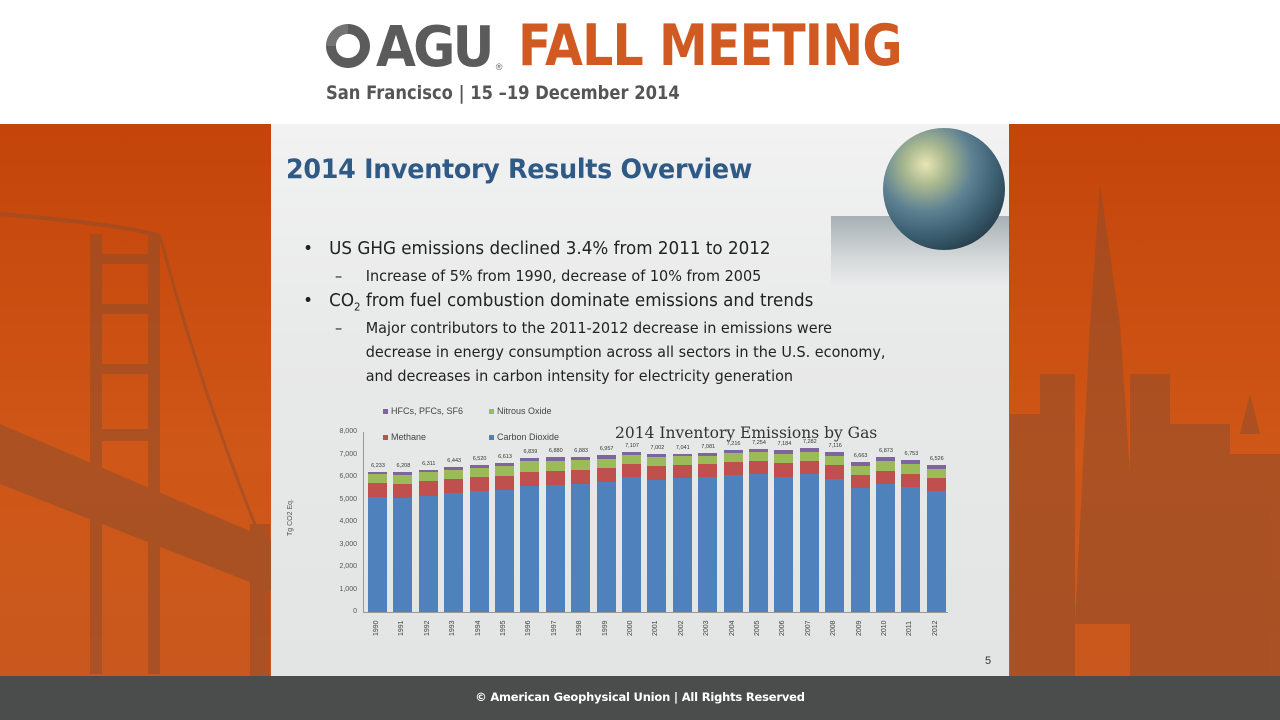 The height and width of the screenshot is (720, 1280). Describe the element at coordinates (655, 612) in the screenshot. I see `x-axis` at that location.